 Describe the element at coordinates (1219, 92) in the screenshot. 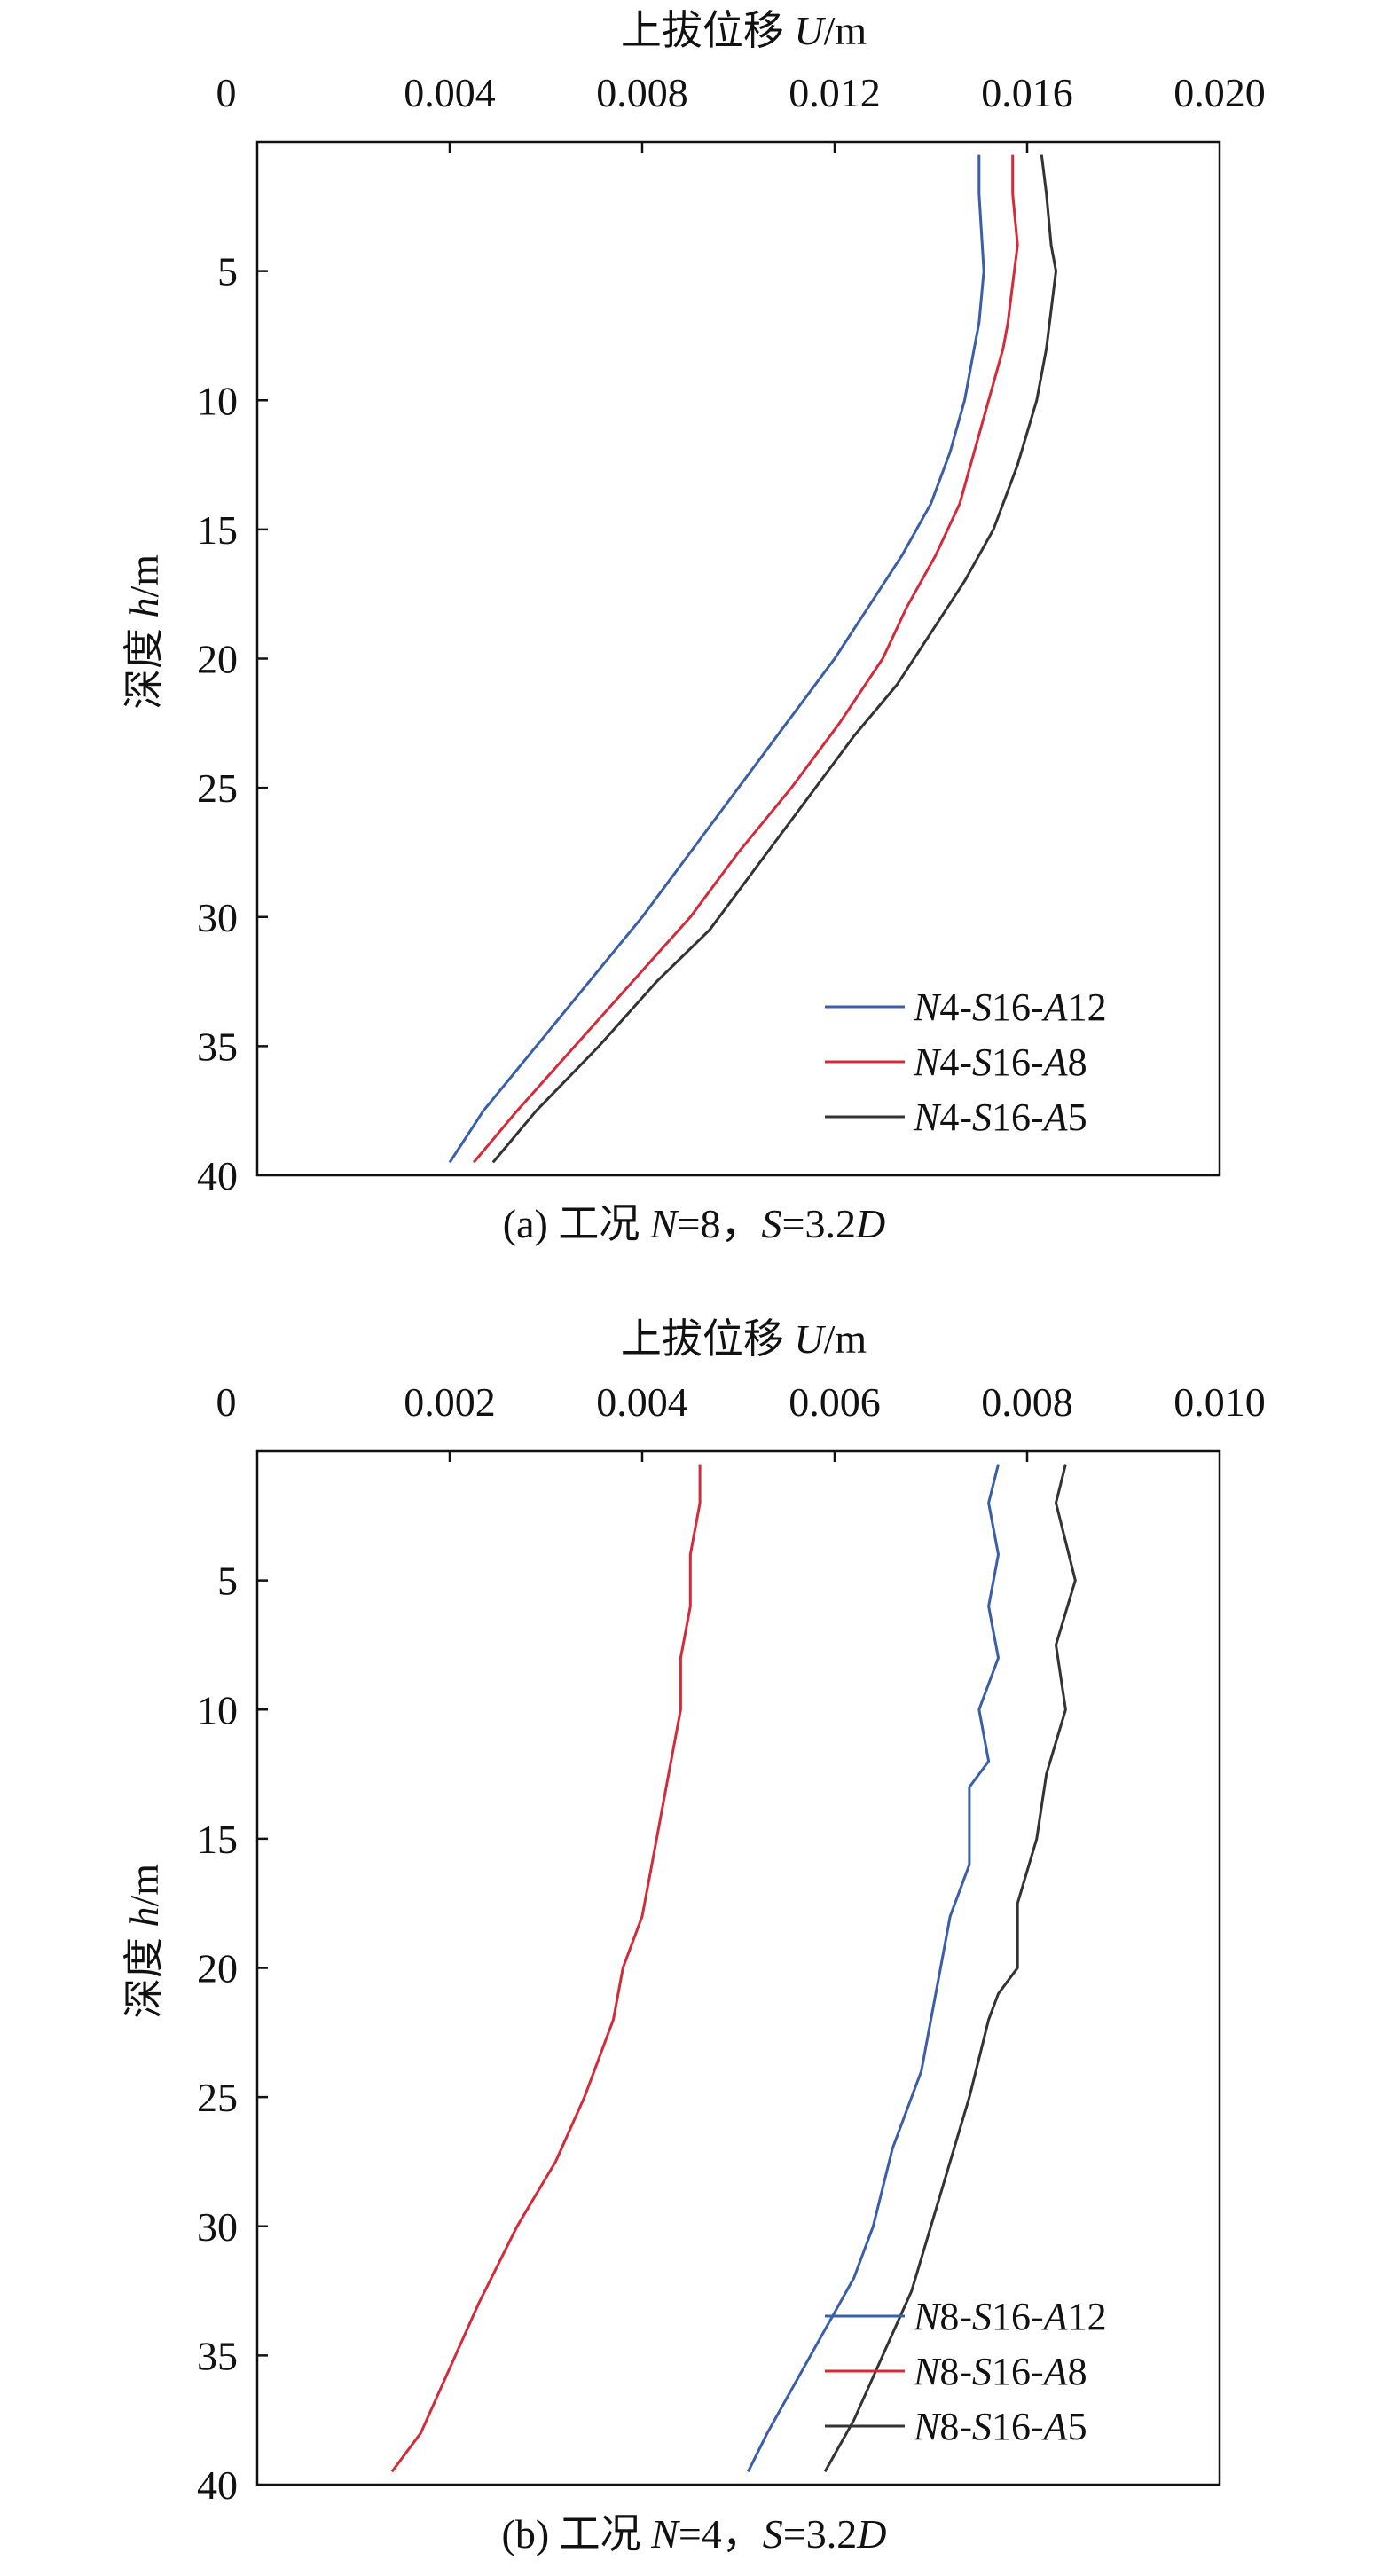

I see `x-tick-label: 0.020` at that location.